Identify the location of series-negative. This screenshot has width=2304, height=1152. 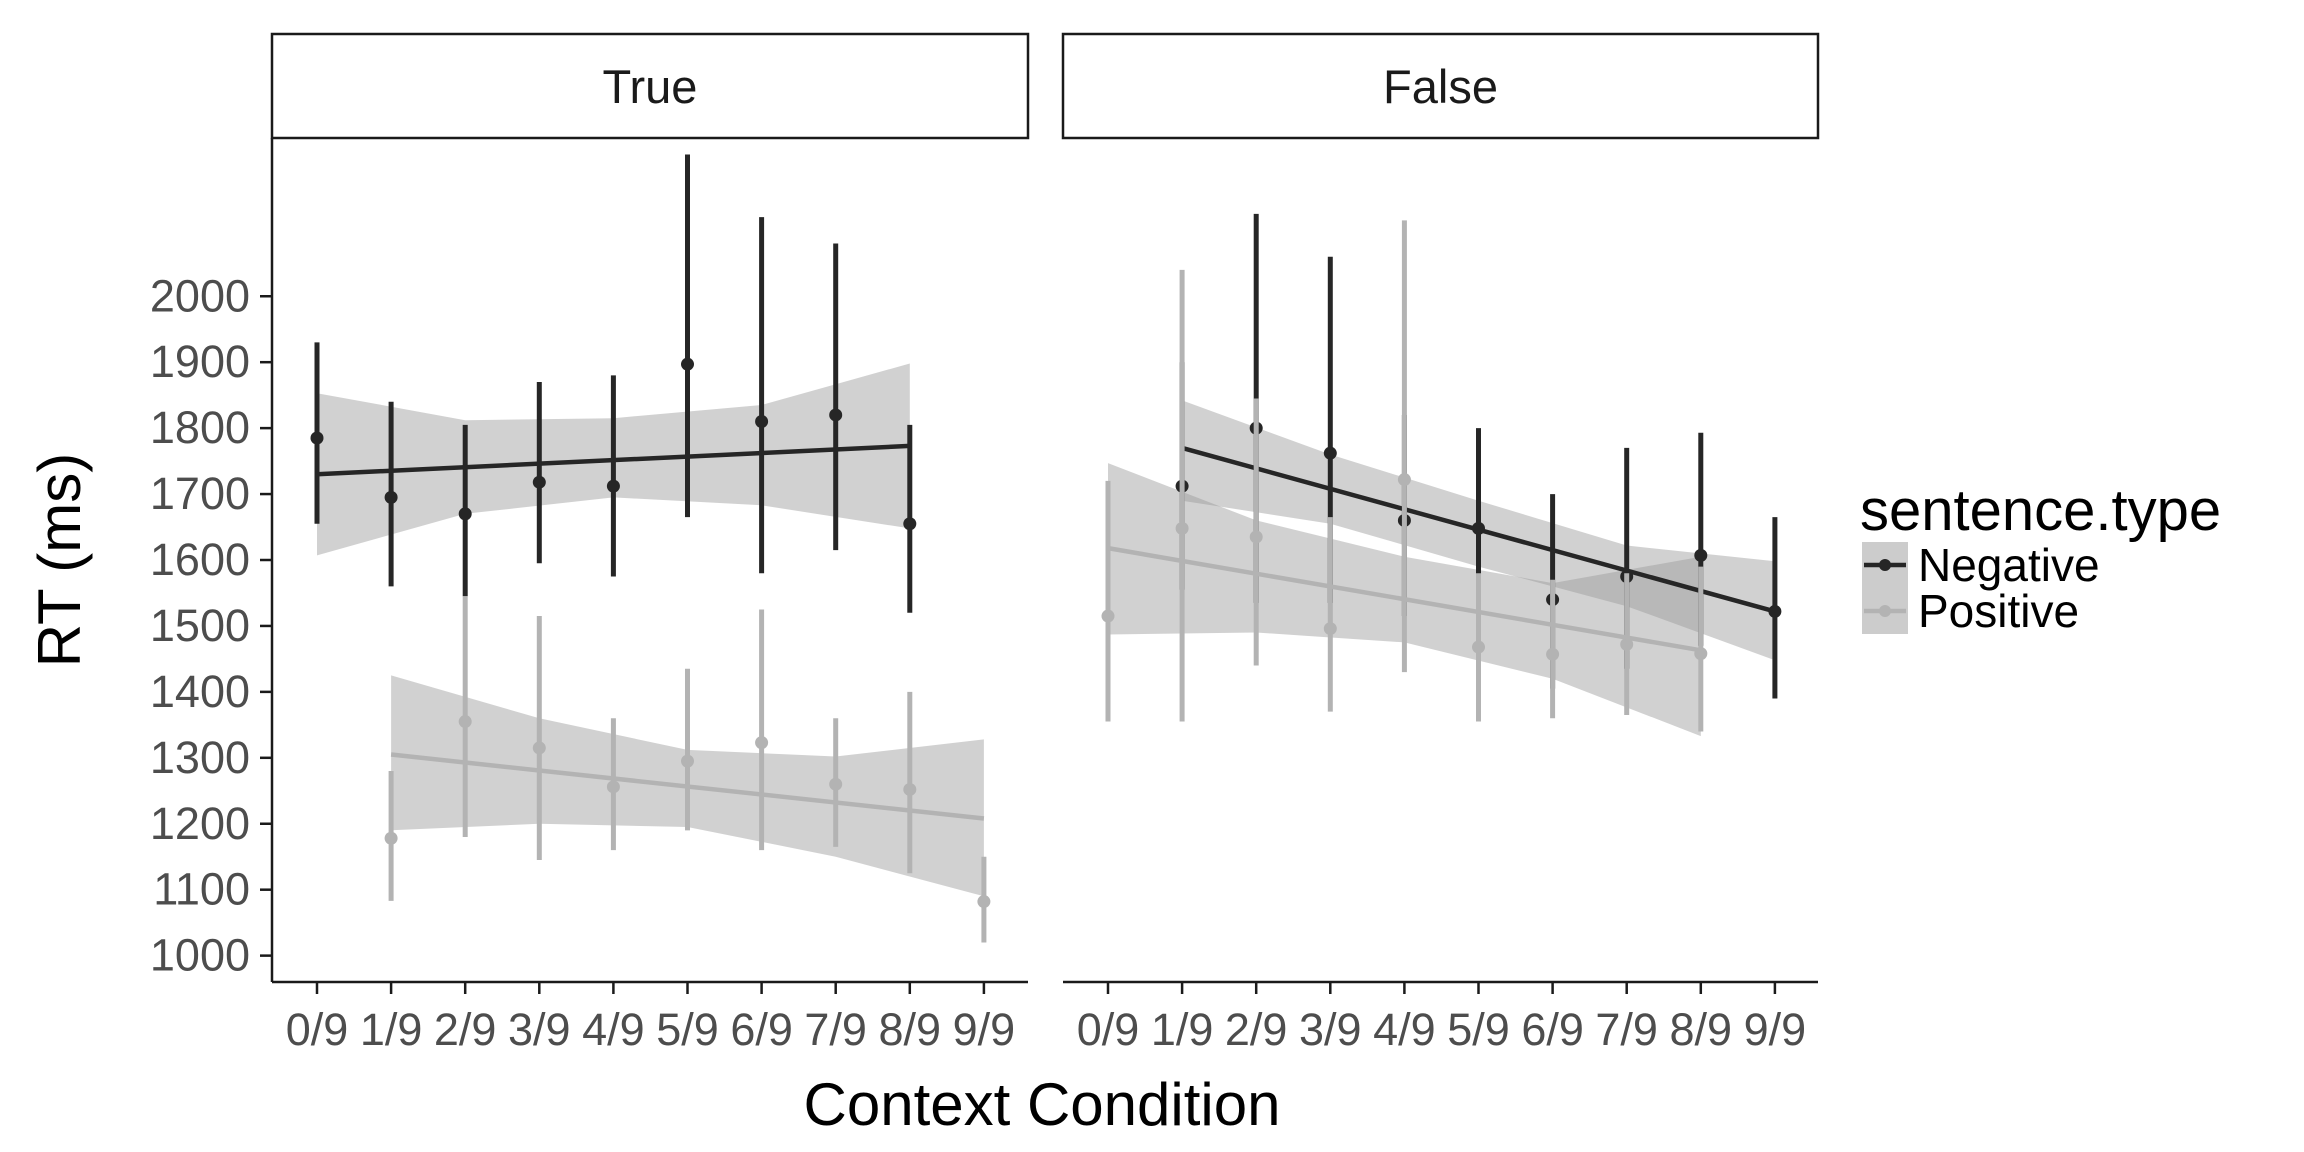
(613, 383).